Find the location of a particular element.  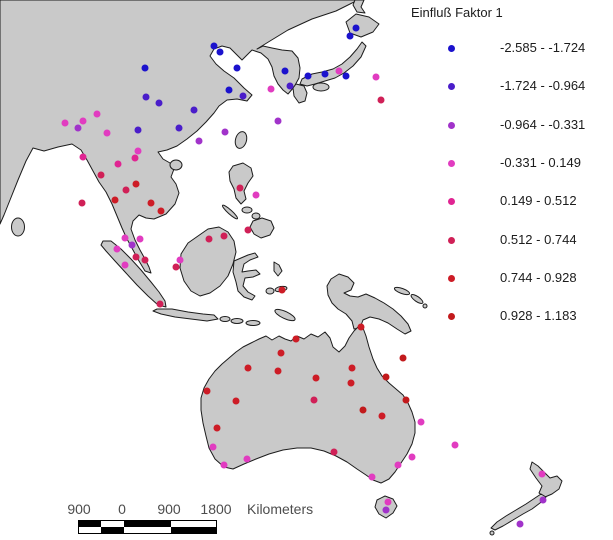

landmass-solomon-islet is located at coordinates (425, 306).